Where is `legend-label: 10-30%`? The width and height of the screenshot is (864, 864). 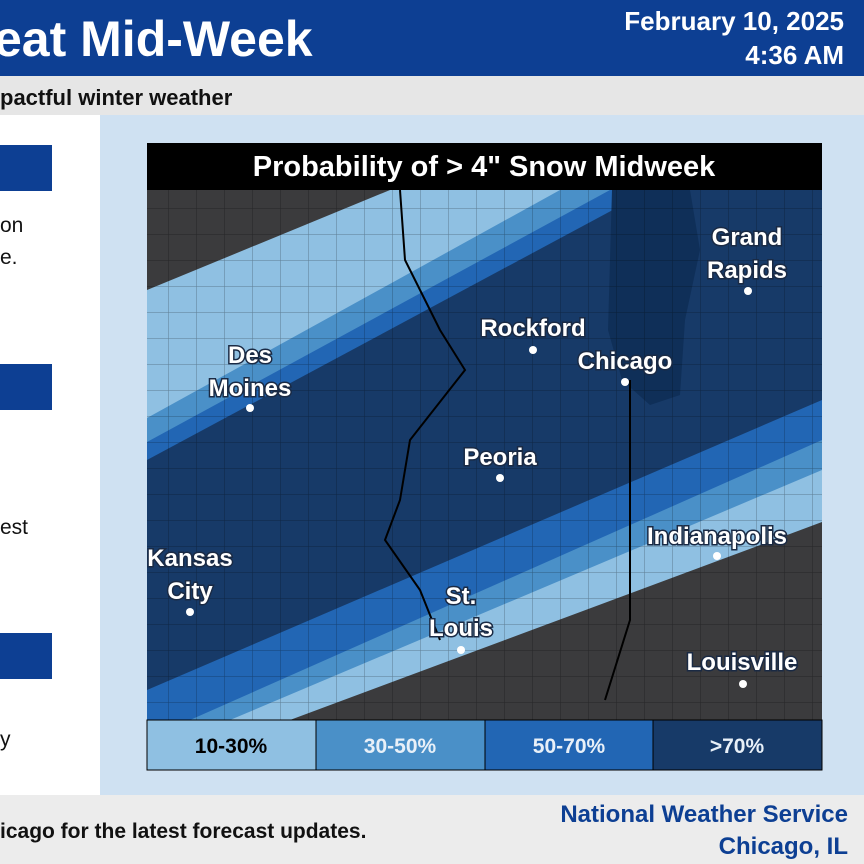
legend-label: 10-30% is located at coordinates (231, 746).